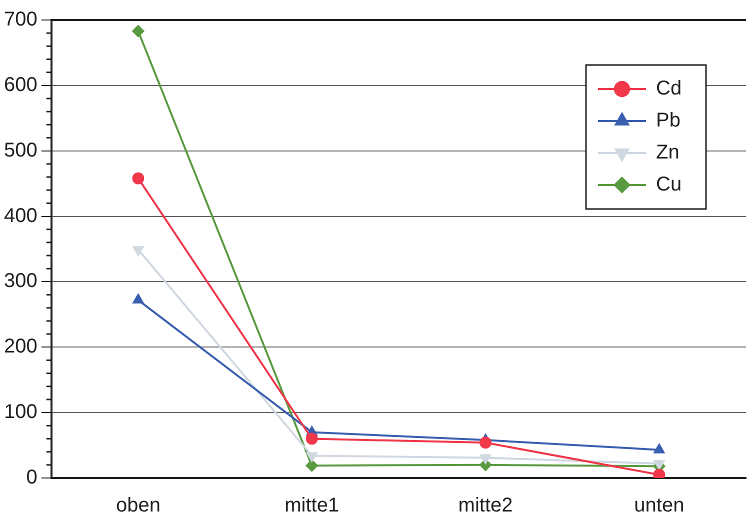 This screenshot has width=753, height=532. I want to click on x-tick-label: unten, so click(659, 505).